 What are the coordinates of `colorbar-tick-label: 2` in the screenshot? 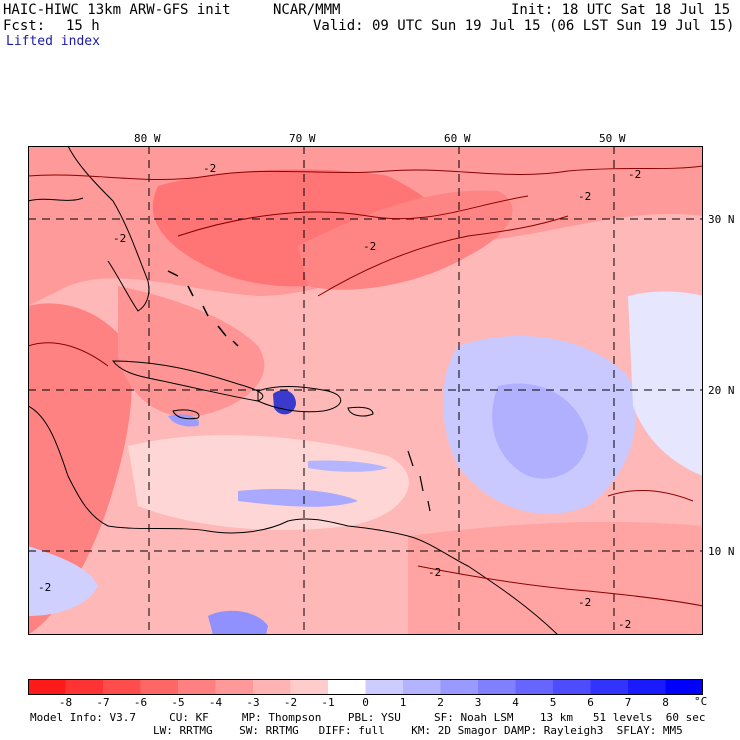 It's located at (440, 702).